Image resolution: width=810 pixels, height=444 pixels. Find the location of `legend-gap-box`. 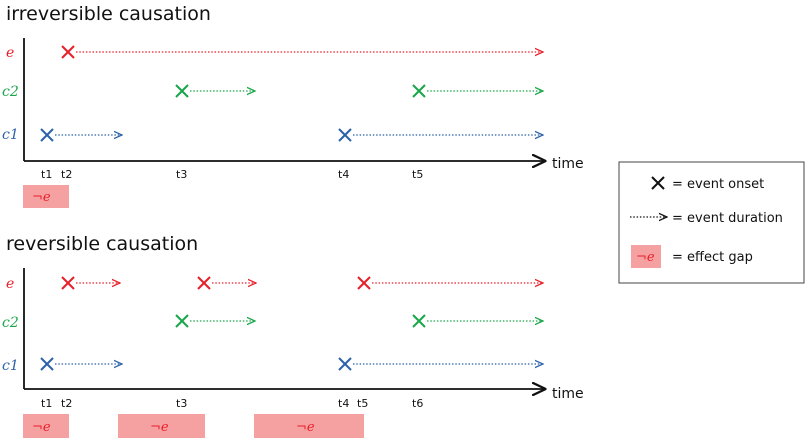

legend-gap-box is located at coordinates (646, 256).